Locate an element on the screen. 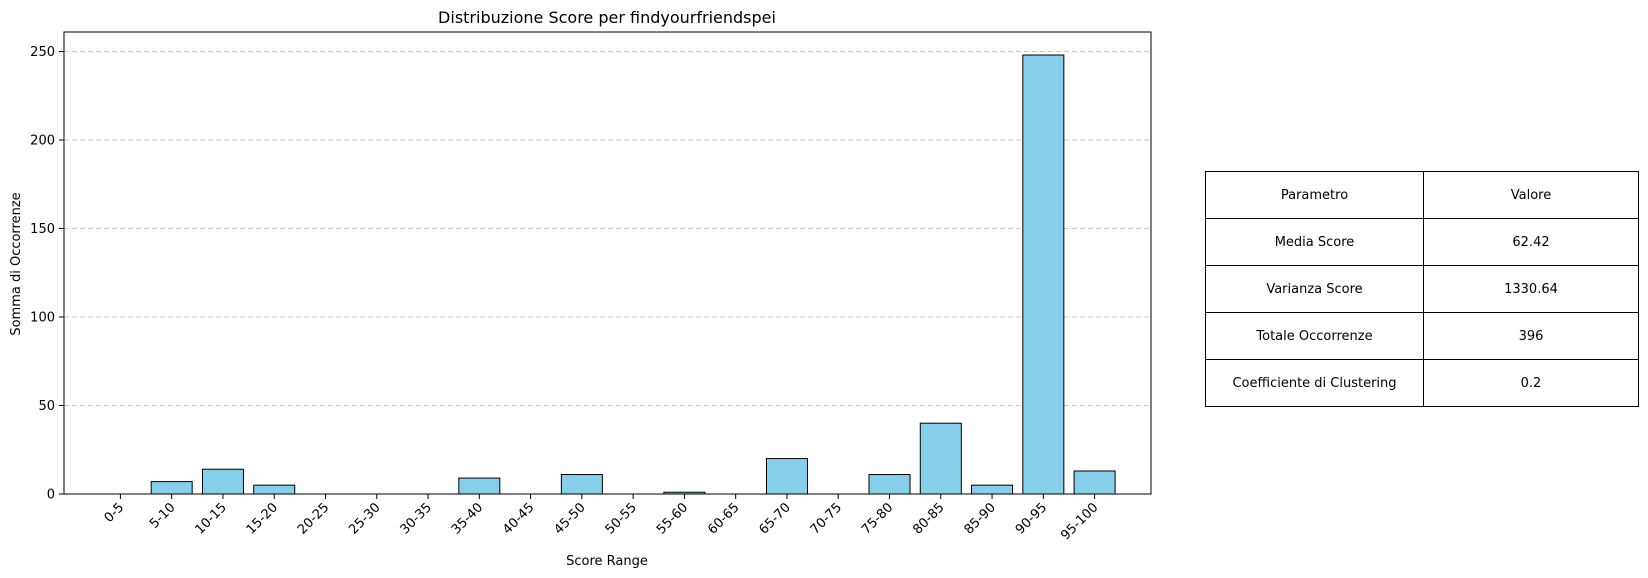 Image resolution: width=1648 pixels, height=578 pixels. table-row: Varianza Score 1330.64 is located at coordinates (1422, 289).